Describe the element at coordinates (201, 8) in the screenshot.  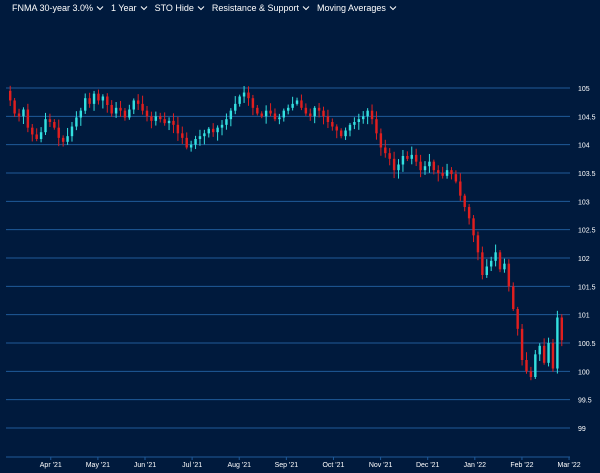
I see `chevron-down-icon` at that location.